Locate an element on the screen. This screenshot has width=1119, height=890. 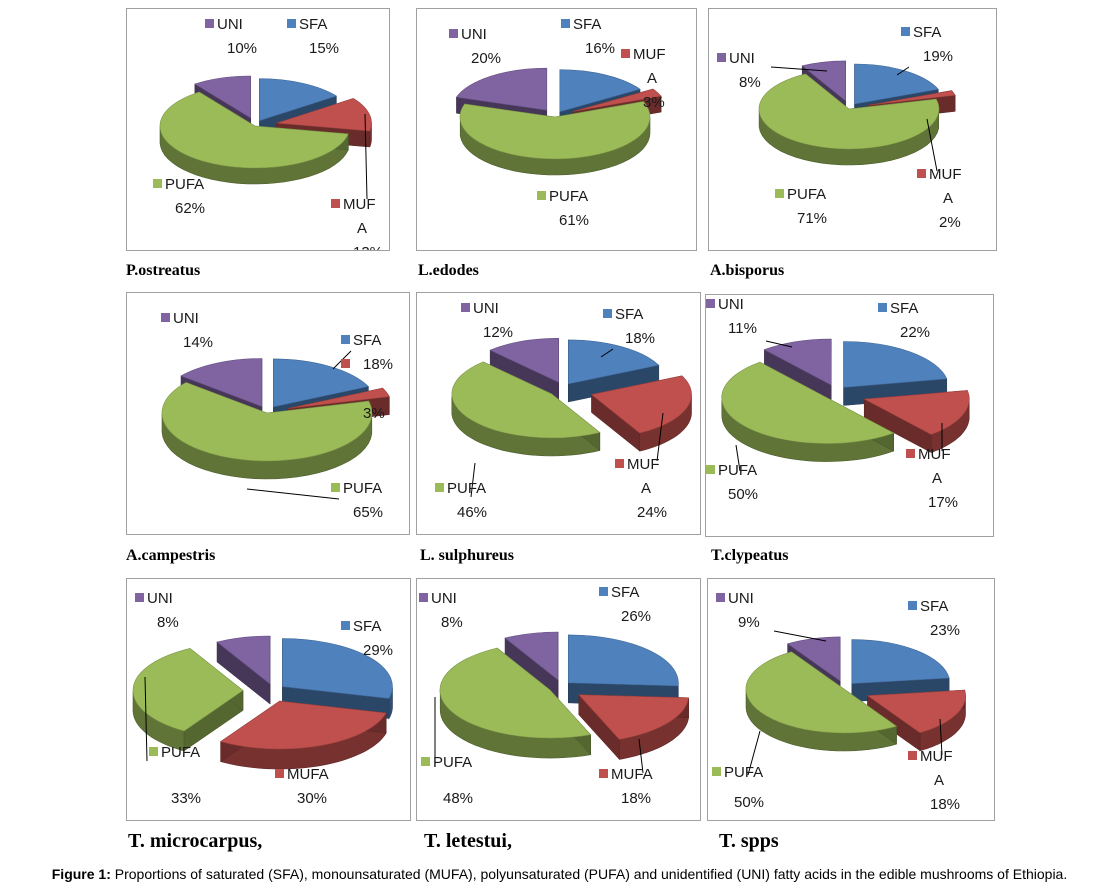
pie-chart-l-sulphureus: SFA 18% MUF A 24% PUFA 46% UNI 12% is located at coordinates (563, 410).